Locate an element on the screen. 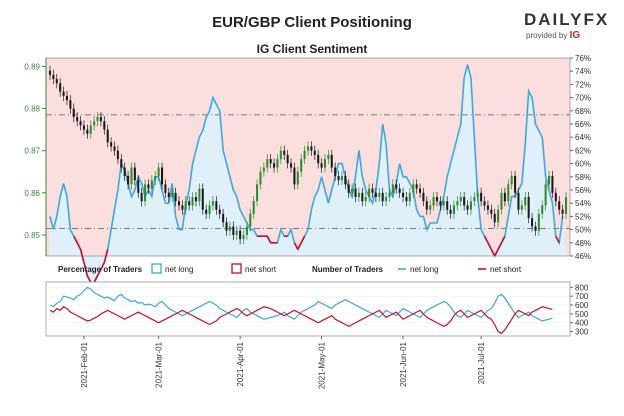 Image resolution: width=624 pixels, height=416 pixels. lower-right-tick-label: 700 is located at coordinates (582, 296).